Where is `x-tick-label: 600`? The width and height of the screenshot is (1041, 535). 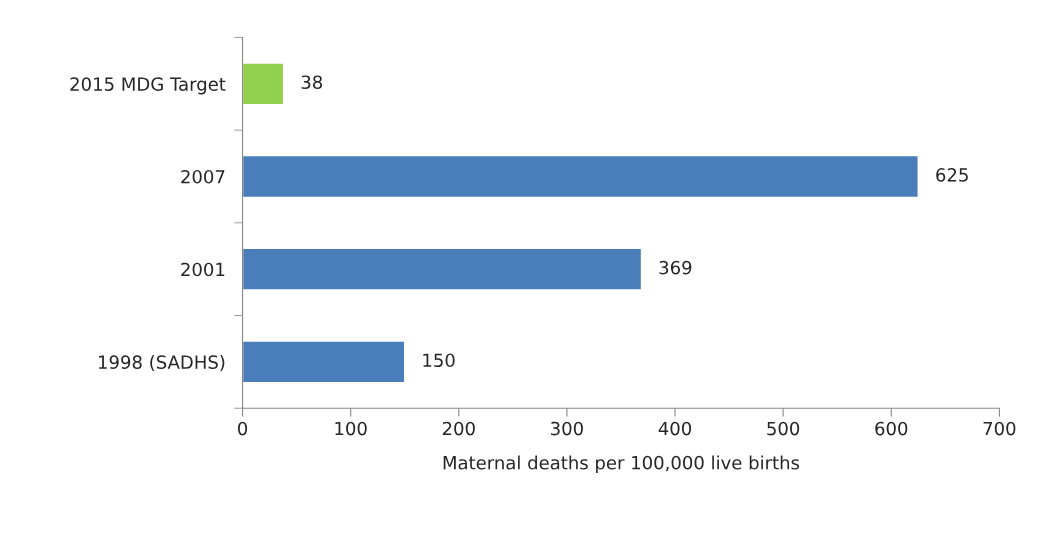 x-tick-label: 600 is located at coordinates (891, 428).